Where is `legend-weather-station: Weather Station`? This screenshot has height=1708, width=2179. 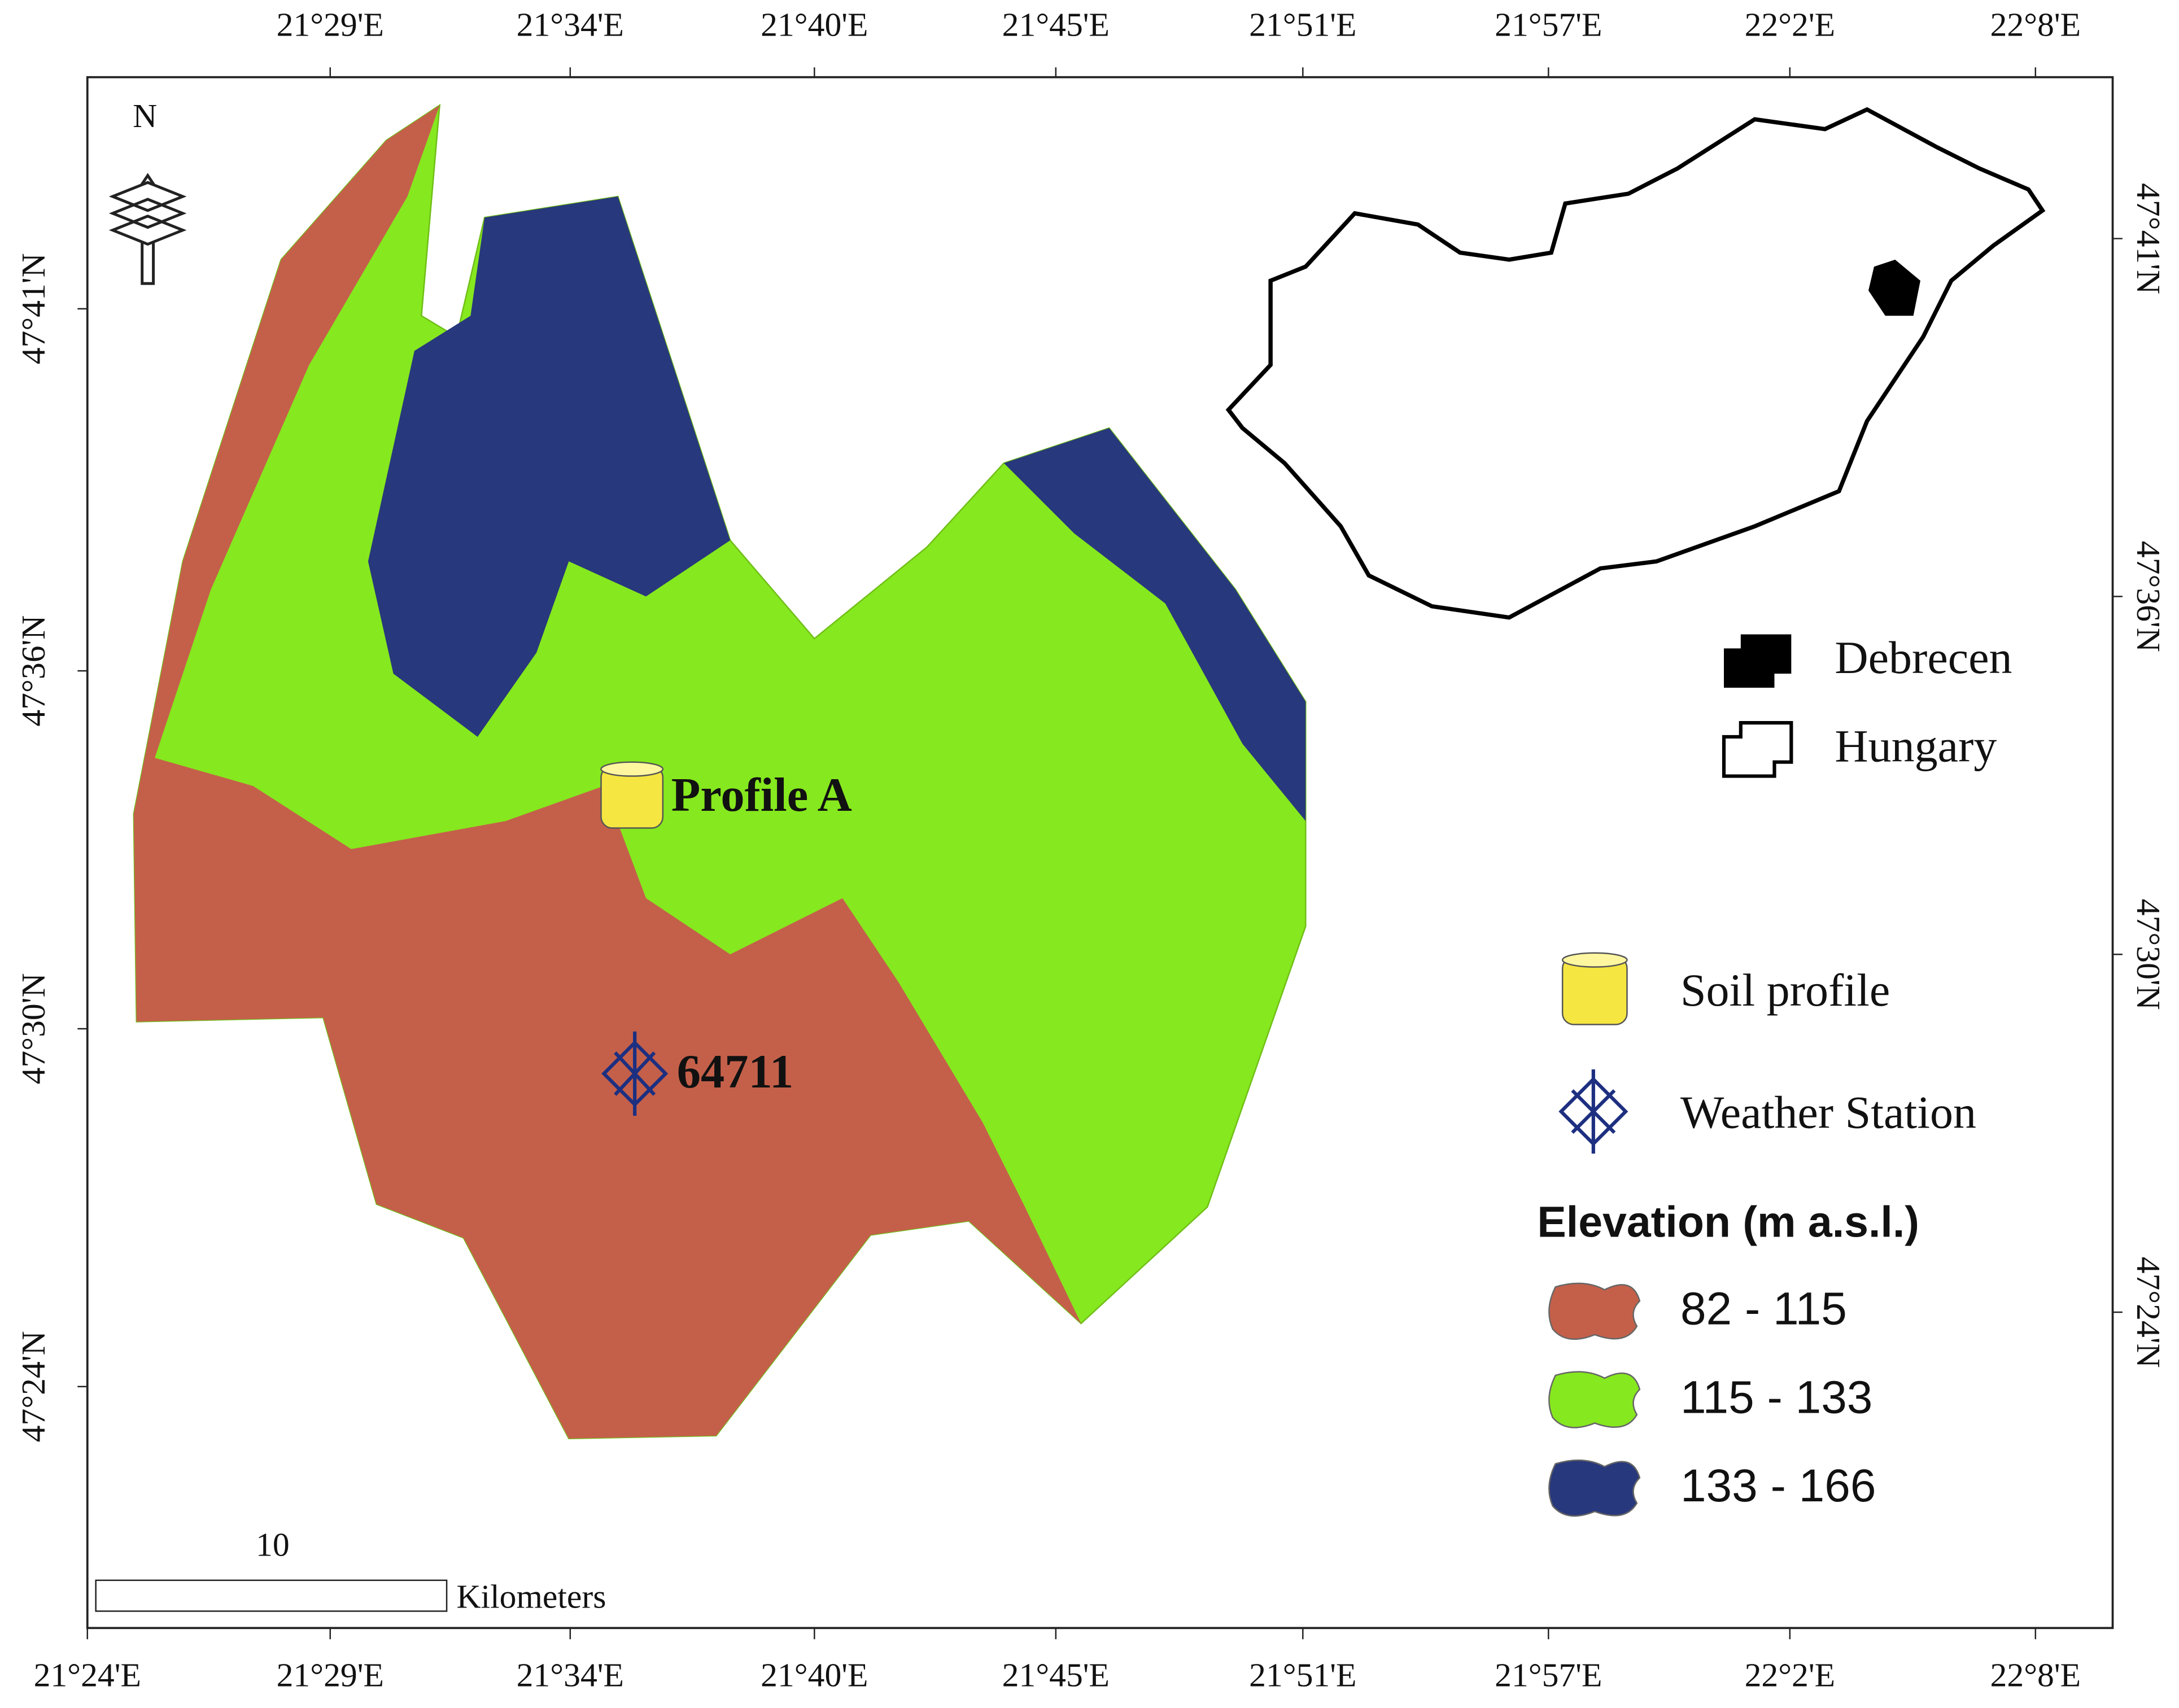 legend-weather-station: Weather Station is located at coordinates (1828, 1112).